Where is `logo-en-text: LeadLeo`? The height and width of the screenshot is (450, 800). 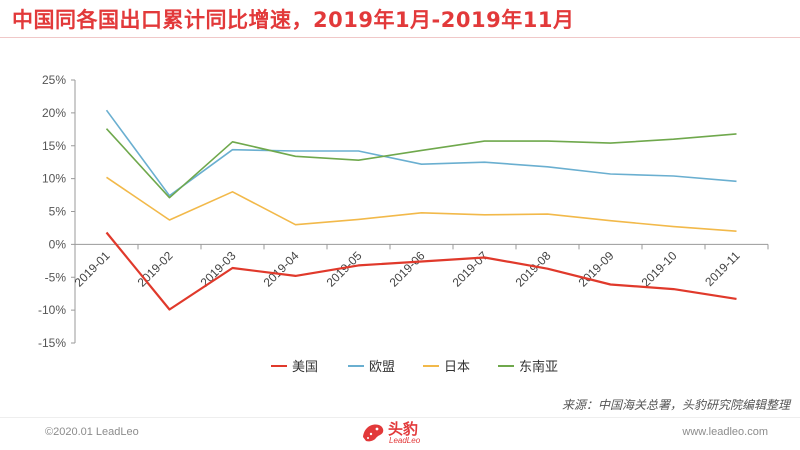 logo-en-text: LeadLeo is located at coordinates (405, 440).